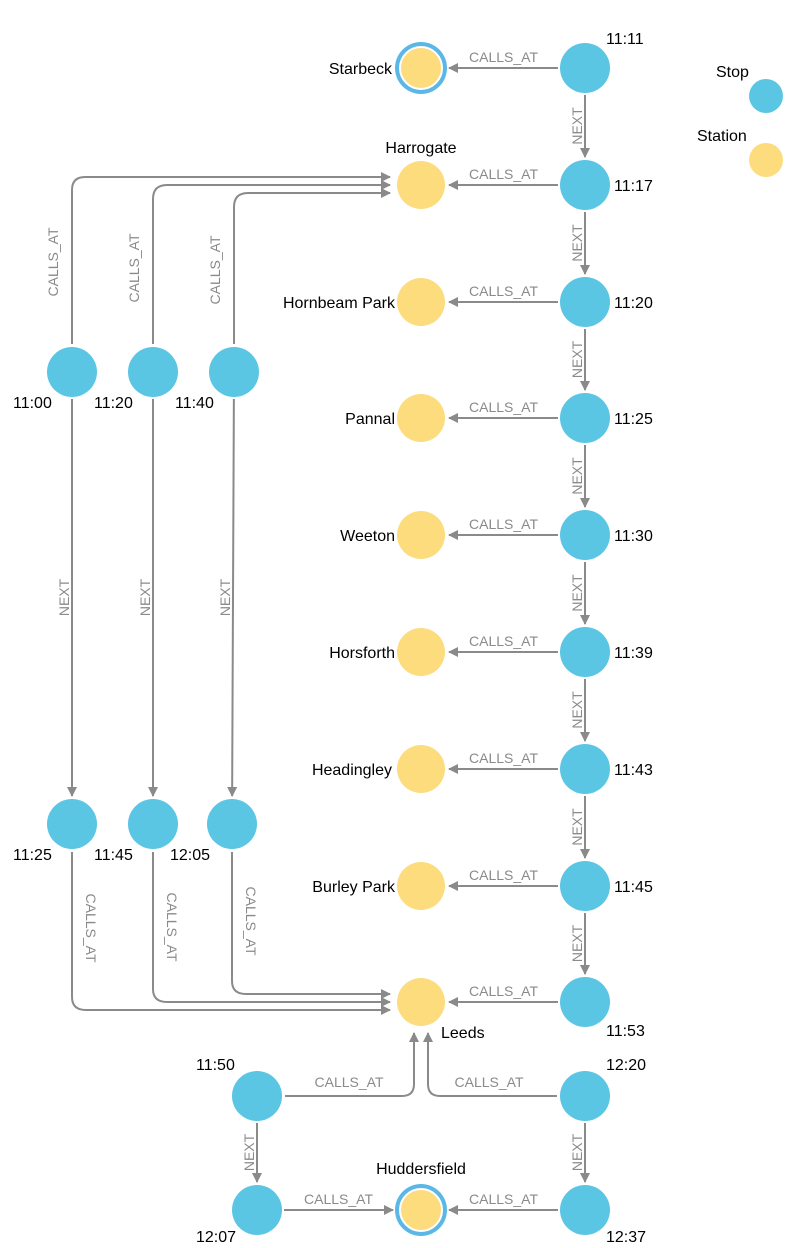 This screenshot has width=802, height=1248. I want to click on edge-calls_at-r8-burley: CALLS_AT, so click(503, 879).